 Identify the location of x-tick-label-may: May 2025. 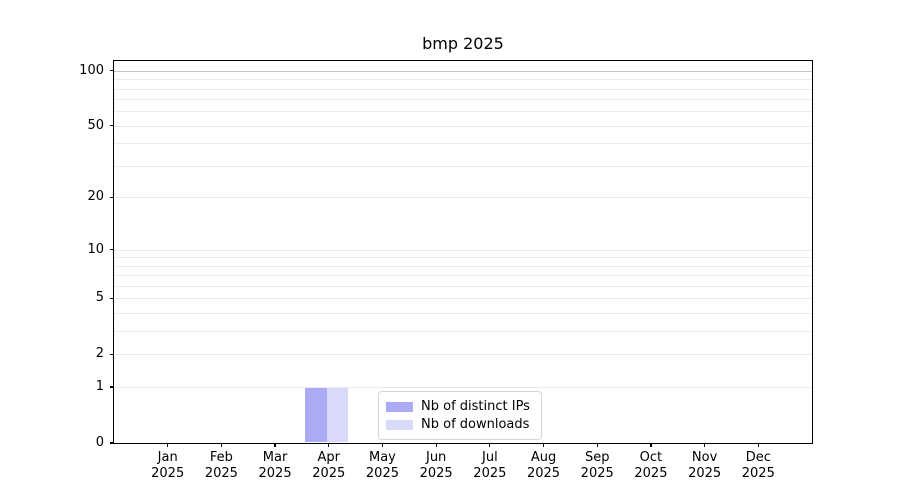
(382, 465).